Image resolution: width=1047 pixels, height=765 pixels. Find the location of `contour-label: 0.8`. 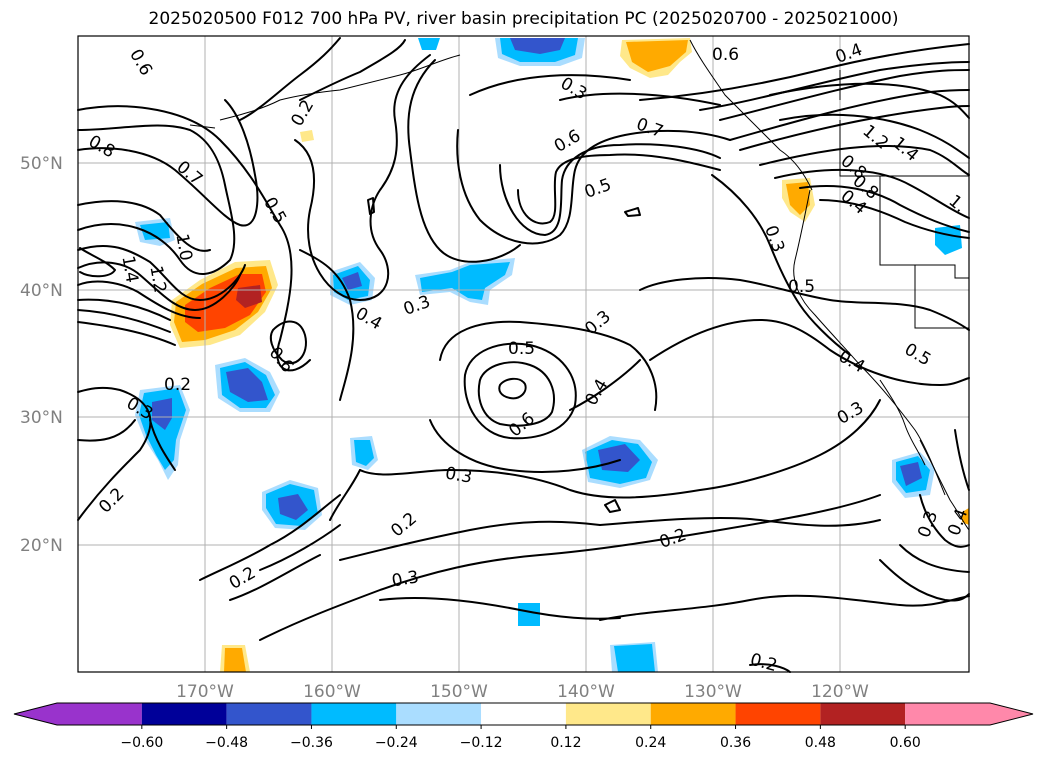

contour-label: 0.8 is located at coordinates (101, 146).